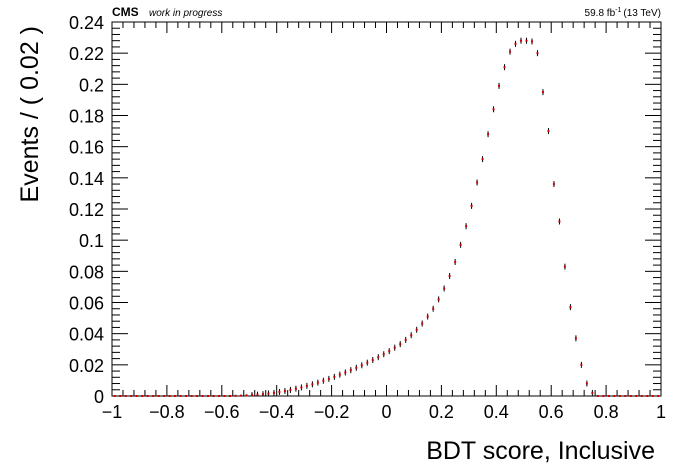 The width and height of the screenshot is (696, 472). Describe the element at coordinates (332, 412) in the screenshot. I see `x-tick-label: −0.2` at that location.